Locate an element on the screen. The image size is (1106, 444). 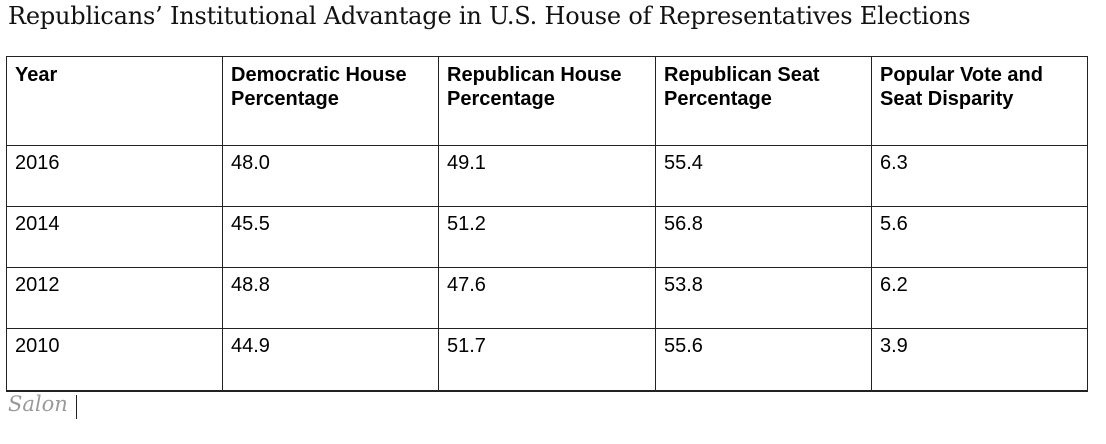
source-credit: Salon is located at coordinates (38, 404).